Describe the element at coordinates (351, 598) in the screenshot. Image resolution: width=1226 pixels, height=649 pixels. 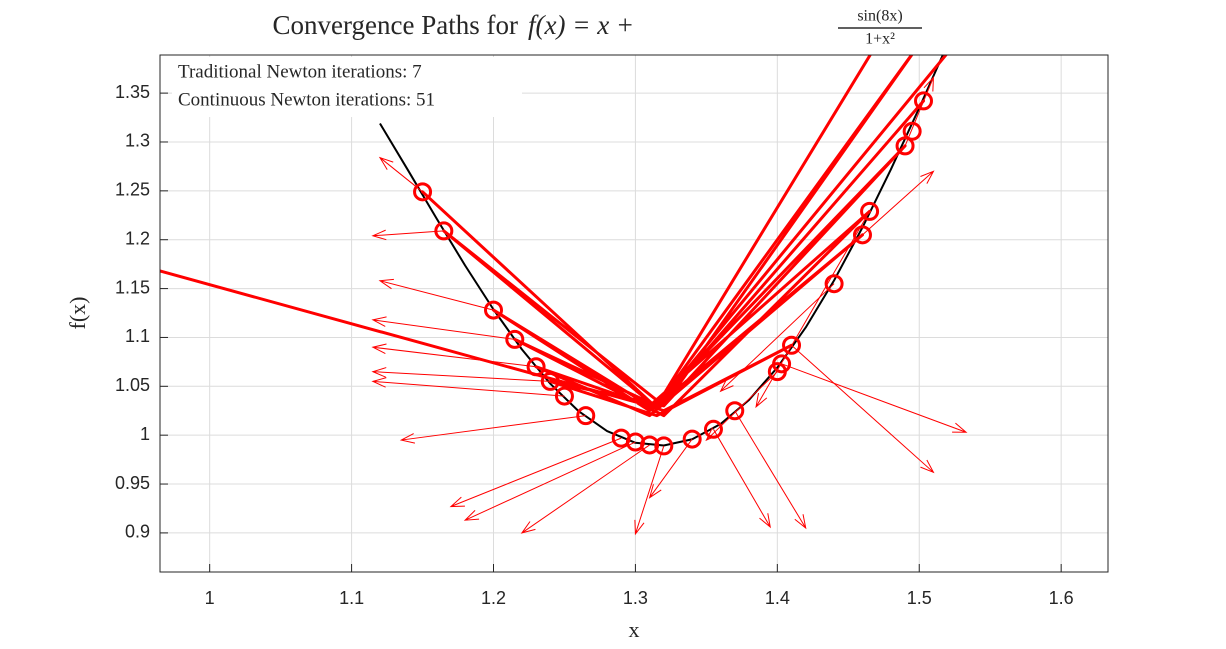
I see `x-tick-label: 1.1` at that location.